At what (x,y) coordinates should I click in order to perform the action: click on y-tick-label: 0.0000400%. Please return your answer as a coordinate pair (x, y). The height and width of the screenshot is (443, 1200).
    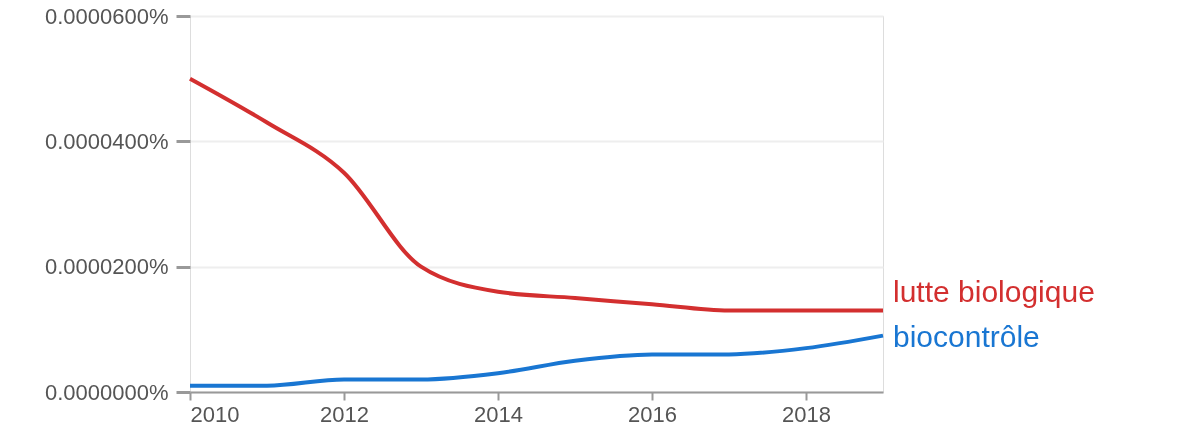
    Looking at the image, I should click on (106, 141).